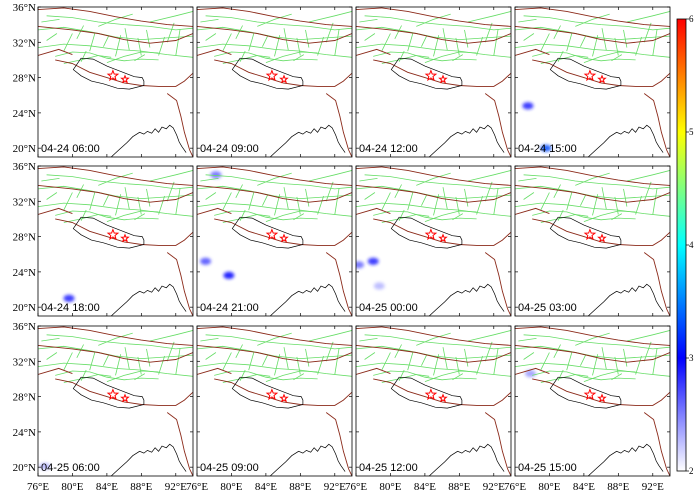 This screenshot has height=498, width=700. I want to click on y-tick-label: 32°N, so click(24, 202).